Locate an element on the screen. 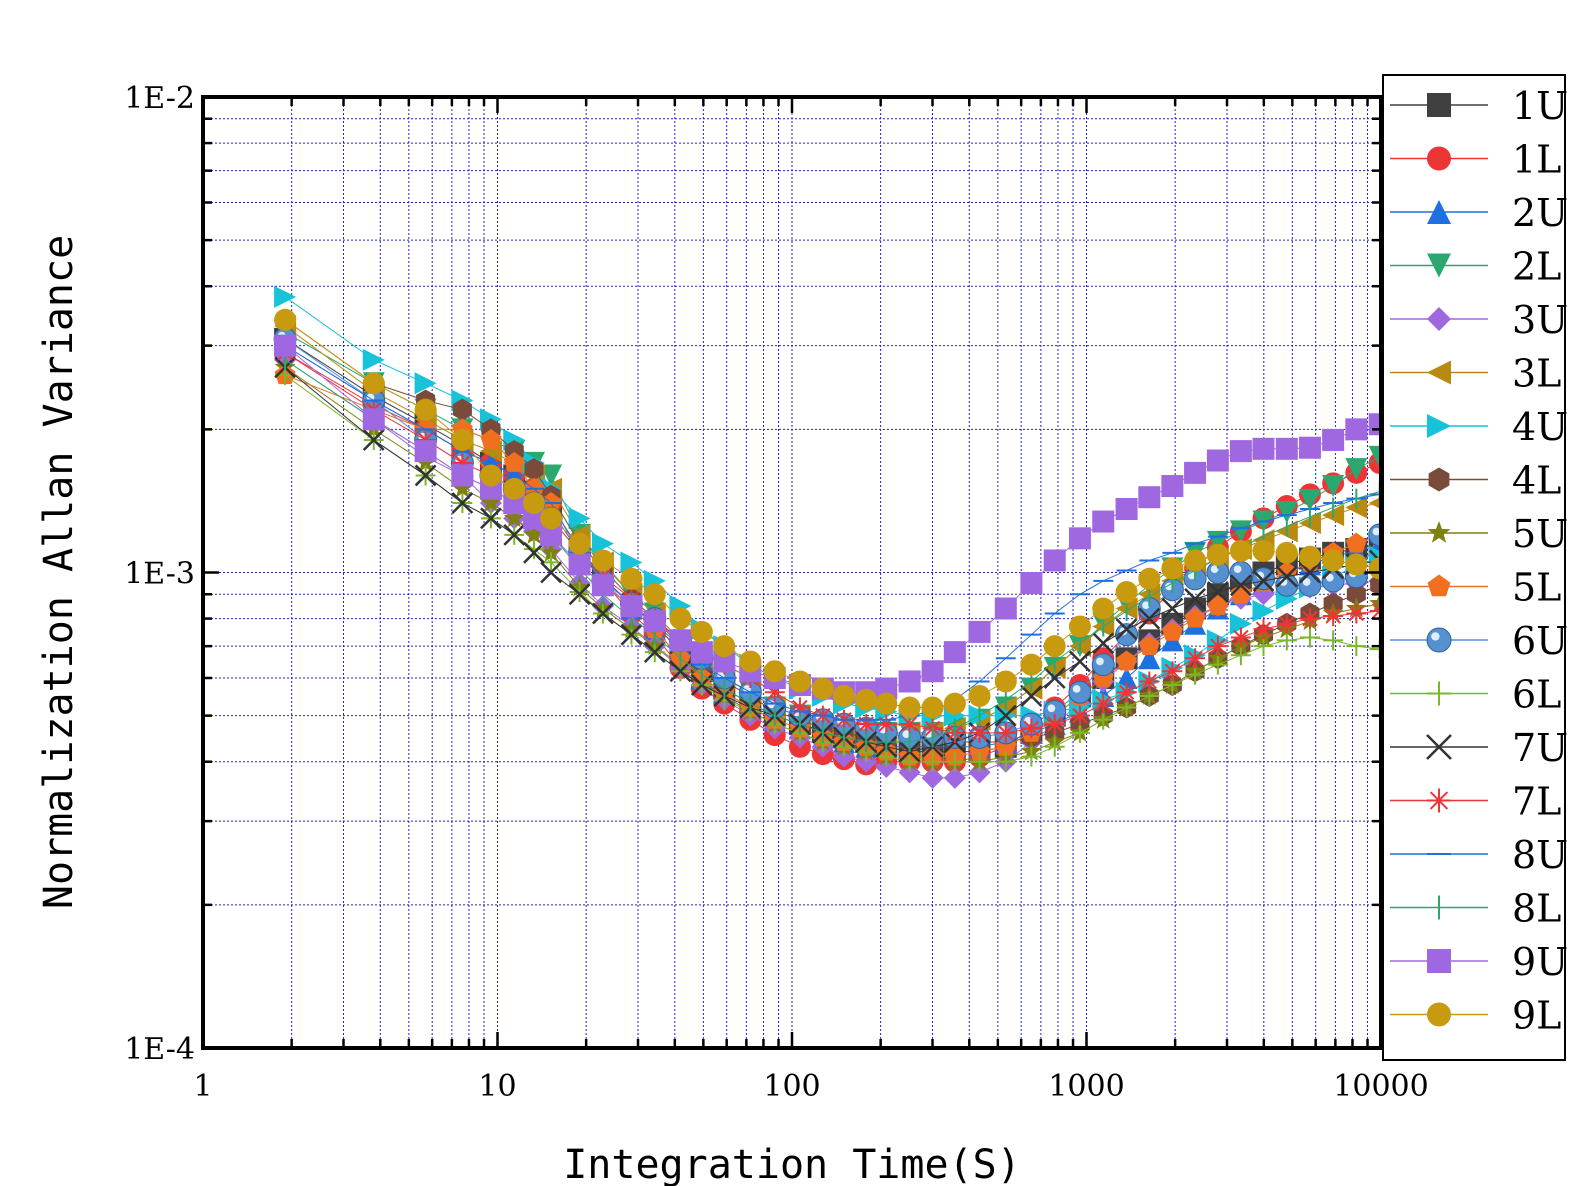 This screenshot has width=1587, height=1186. legend-item: 4U is located at coordinates (1479, 427).